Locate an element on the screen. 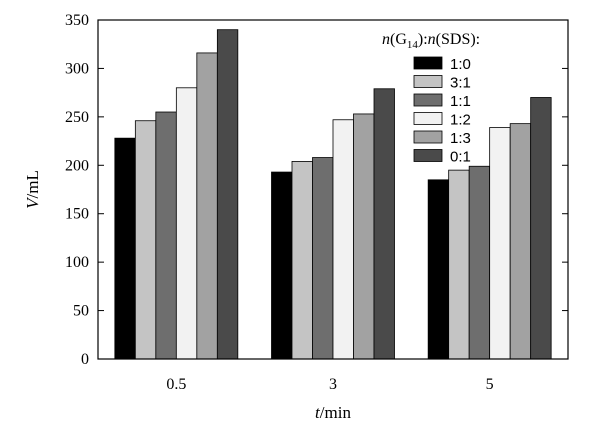 This screenshot has height=434, width=613. legend-label: 1:1 is located at coordinates (460, 101).